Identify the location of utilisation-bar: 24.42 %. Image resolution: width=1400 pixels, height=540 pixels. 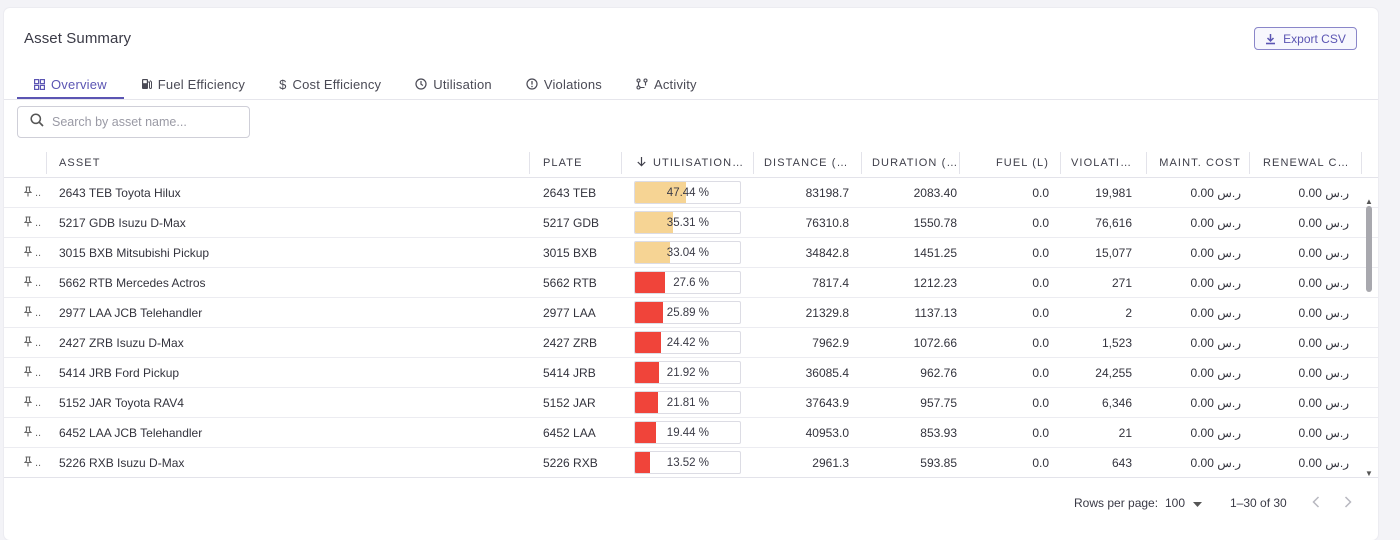
(687, 342).